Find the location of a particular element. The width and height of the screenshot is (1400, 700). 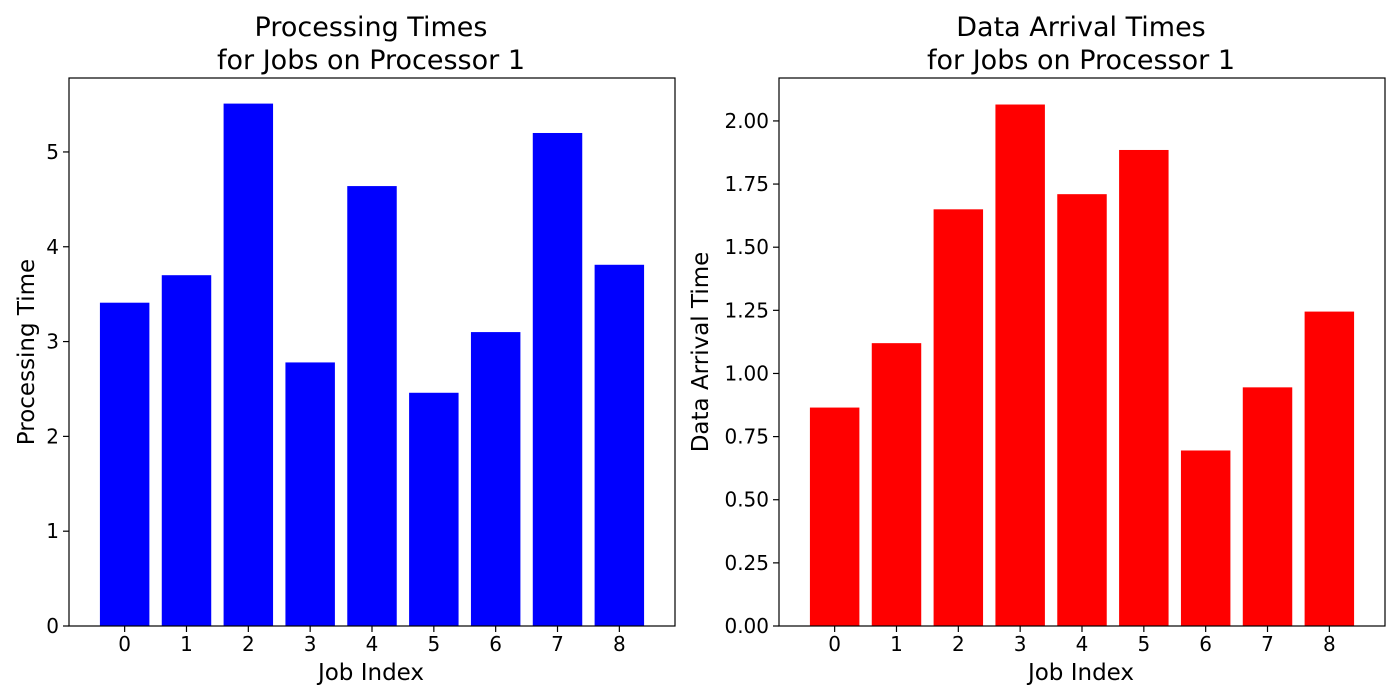

y-tick-label: 0.25 is located at coordinates (746, 563).